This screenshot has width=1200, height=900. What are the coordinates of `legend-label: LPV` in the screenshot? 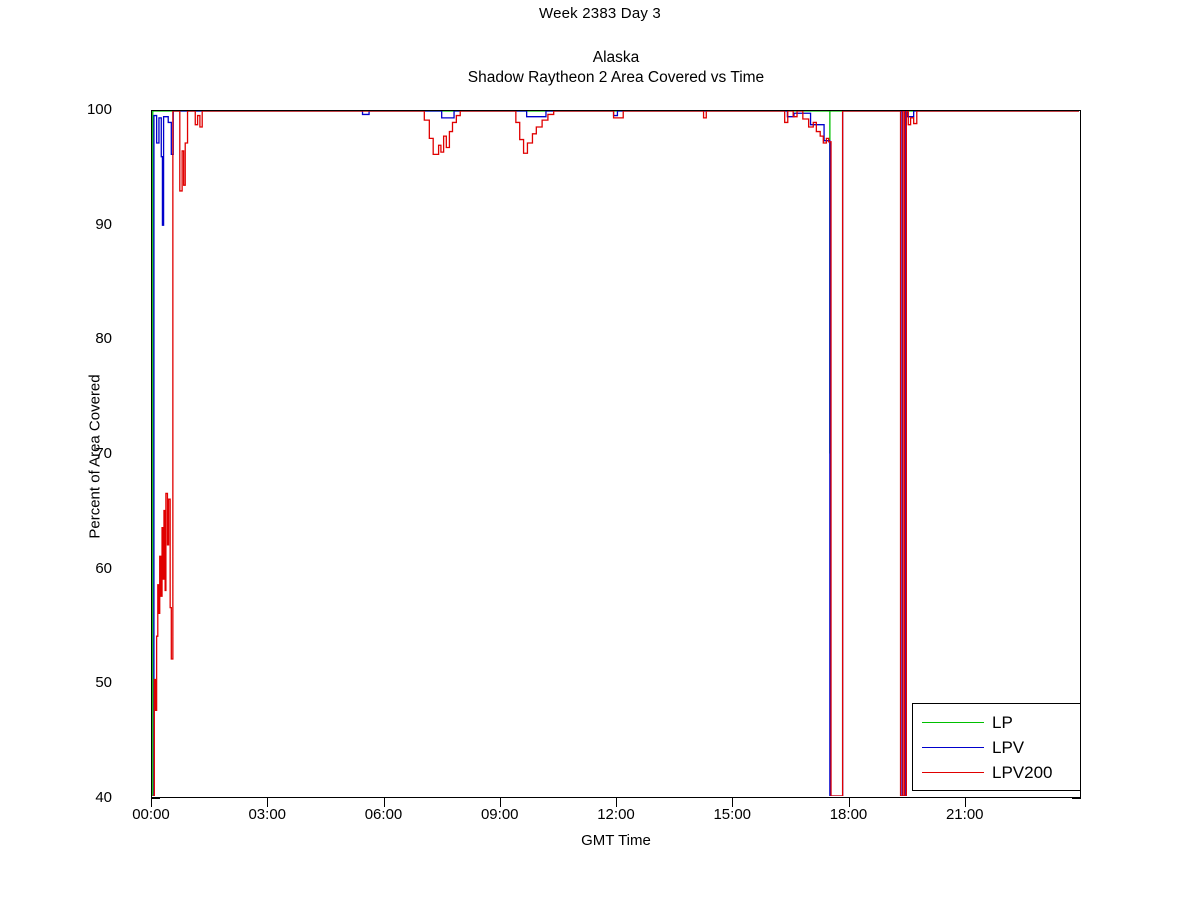 It's located at (1008, 747).